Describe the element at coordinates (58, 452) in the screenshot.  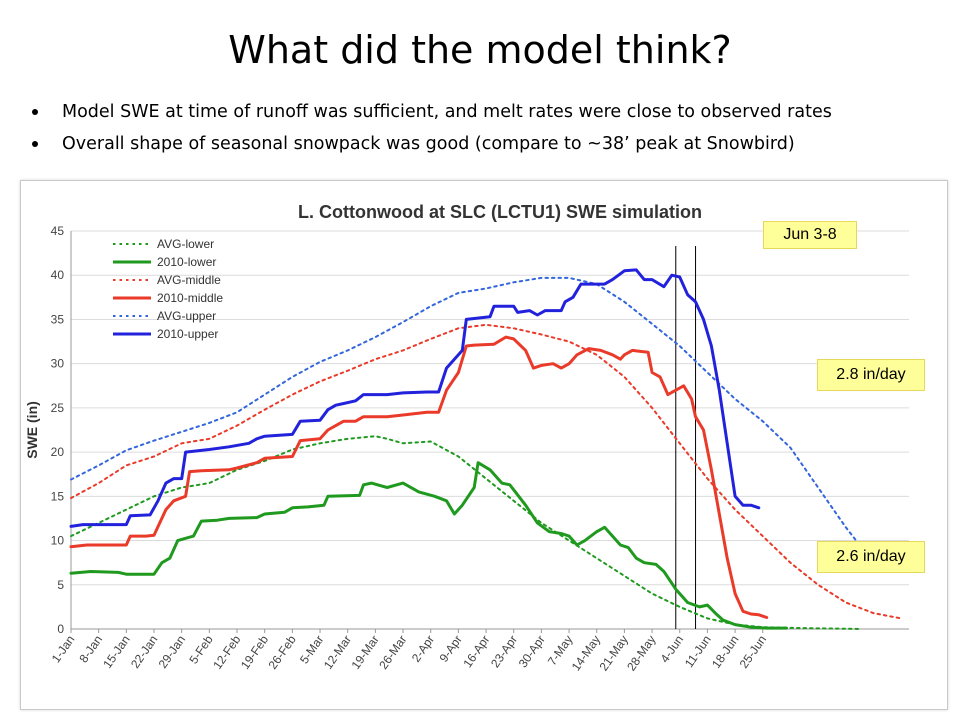
I see `y-tick-label: 20` at that location.